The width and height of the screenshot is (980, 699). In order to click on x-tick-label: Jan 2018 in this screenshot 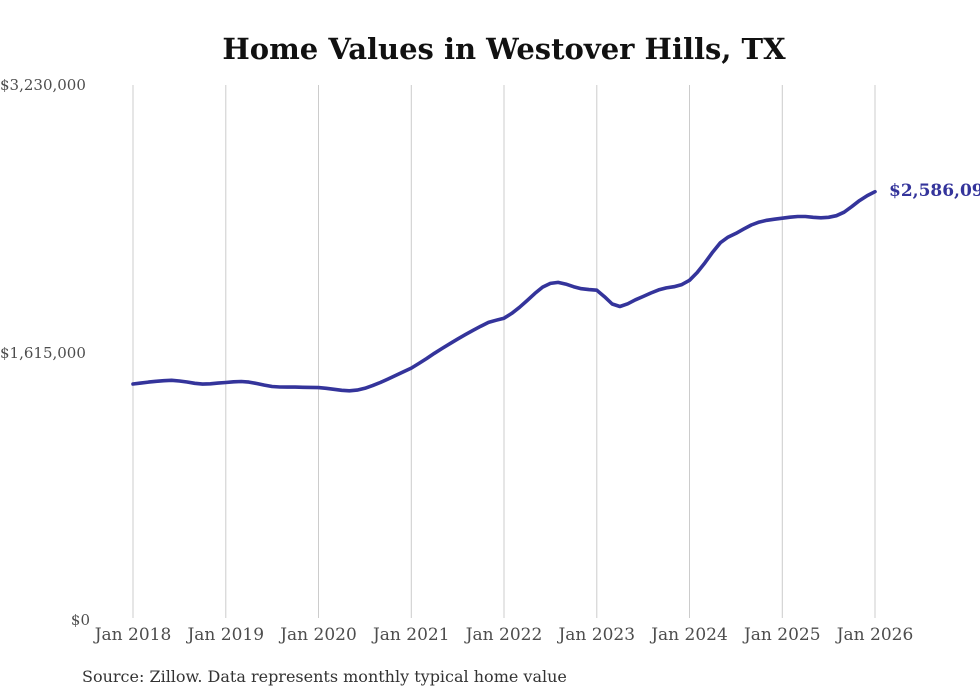, I will do `click(133, 635)`.